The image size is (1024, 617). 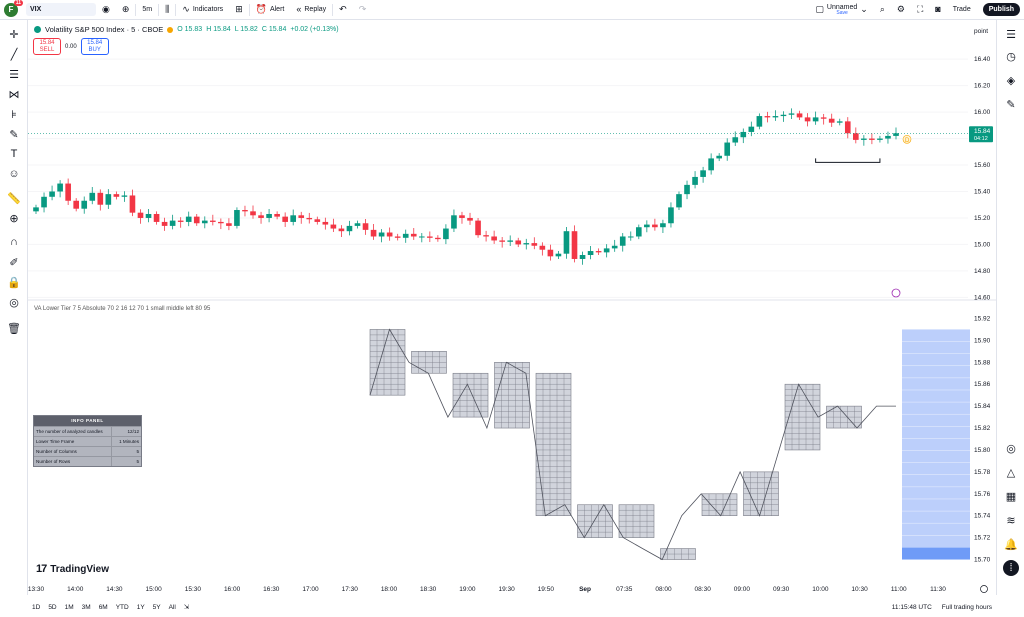 What do you see at coordinates (981, 134) in the screenshot?
I see `last-price-tag` at bounding box center [981, 134].